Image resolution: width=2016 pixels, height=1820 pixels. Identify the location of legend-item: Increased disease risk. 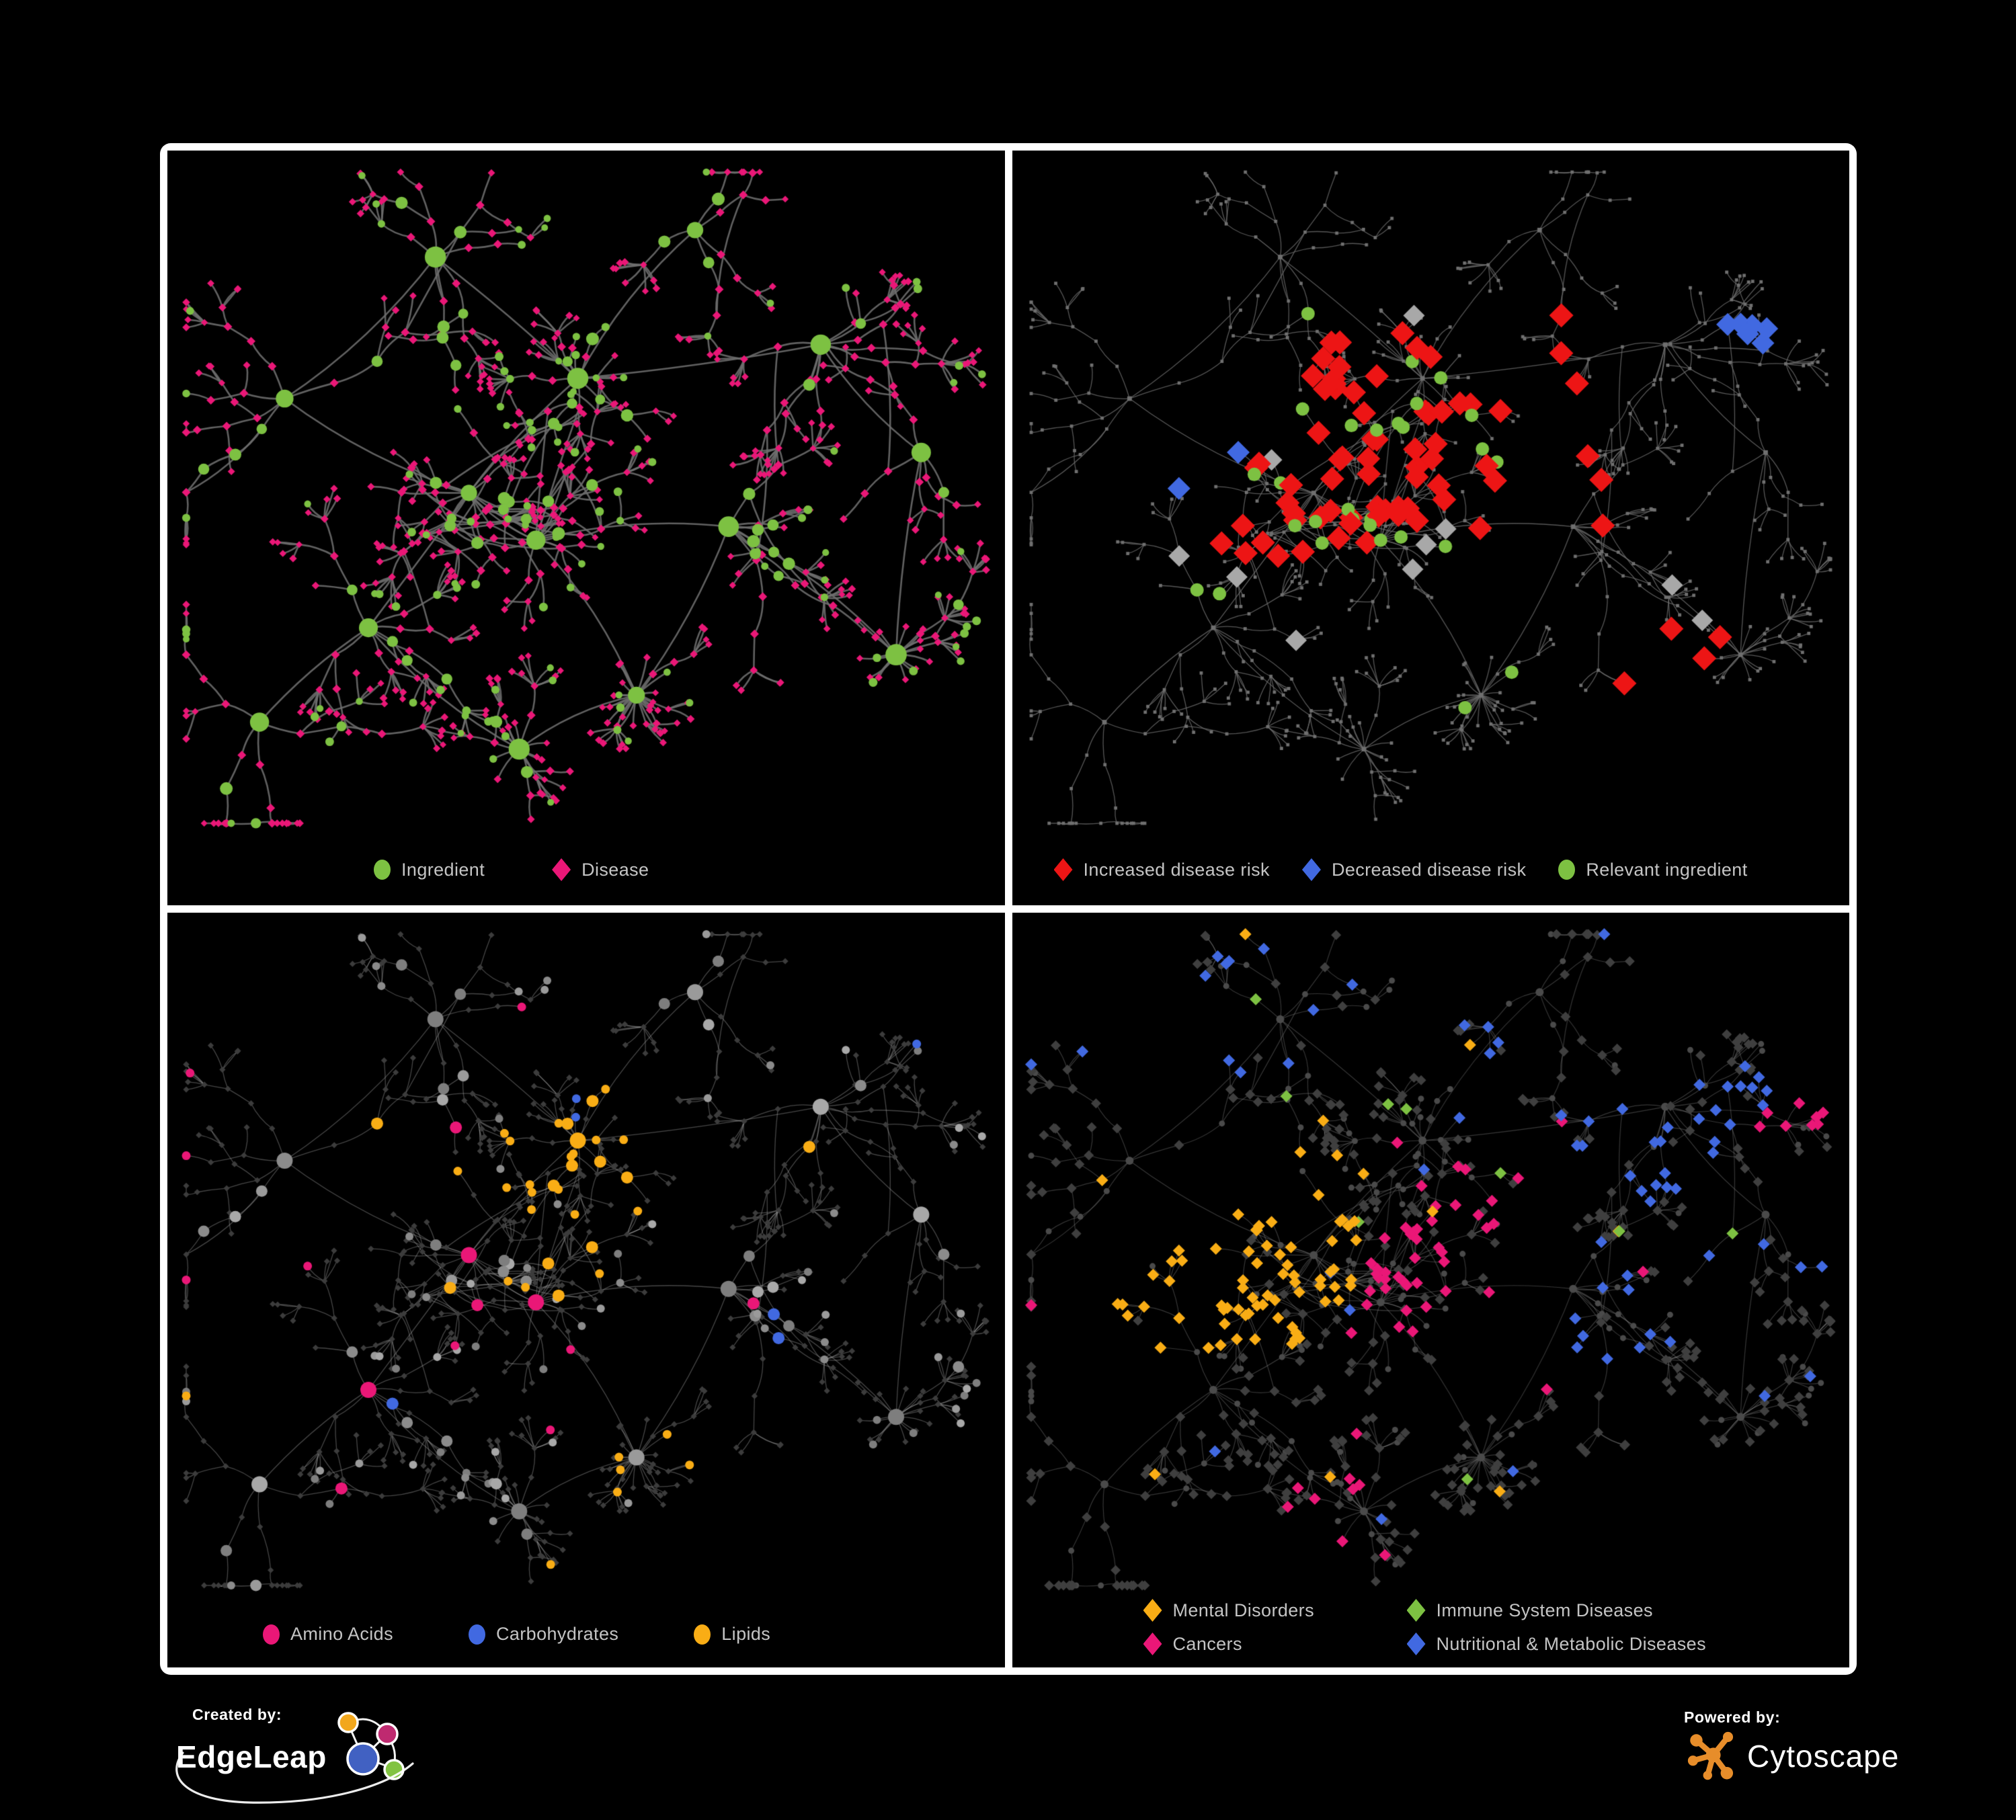
(1161, 869).